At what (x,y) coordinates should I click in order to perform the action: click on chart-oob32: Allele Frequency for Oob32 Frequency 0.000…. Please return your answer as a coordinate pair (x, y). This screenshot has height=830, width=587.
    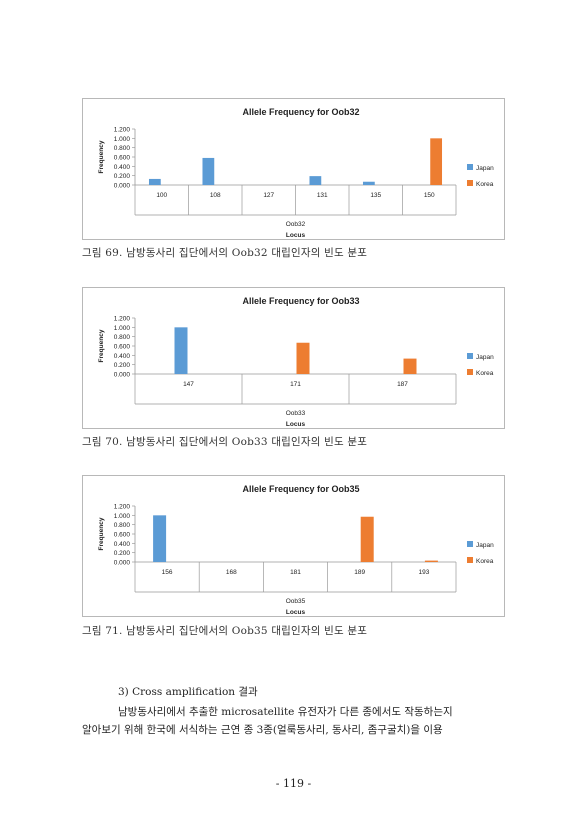
    Looking at the image, I should click on (293, 169).